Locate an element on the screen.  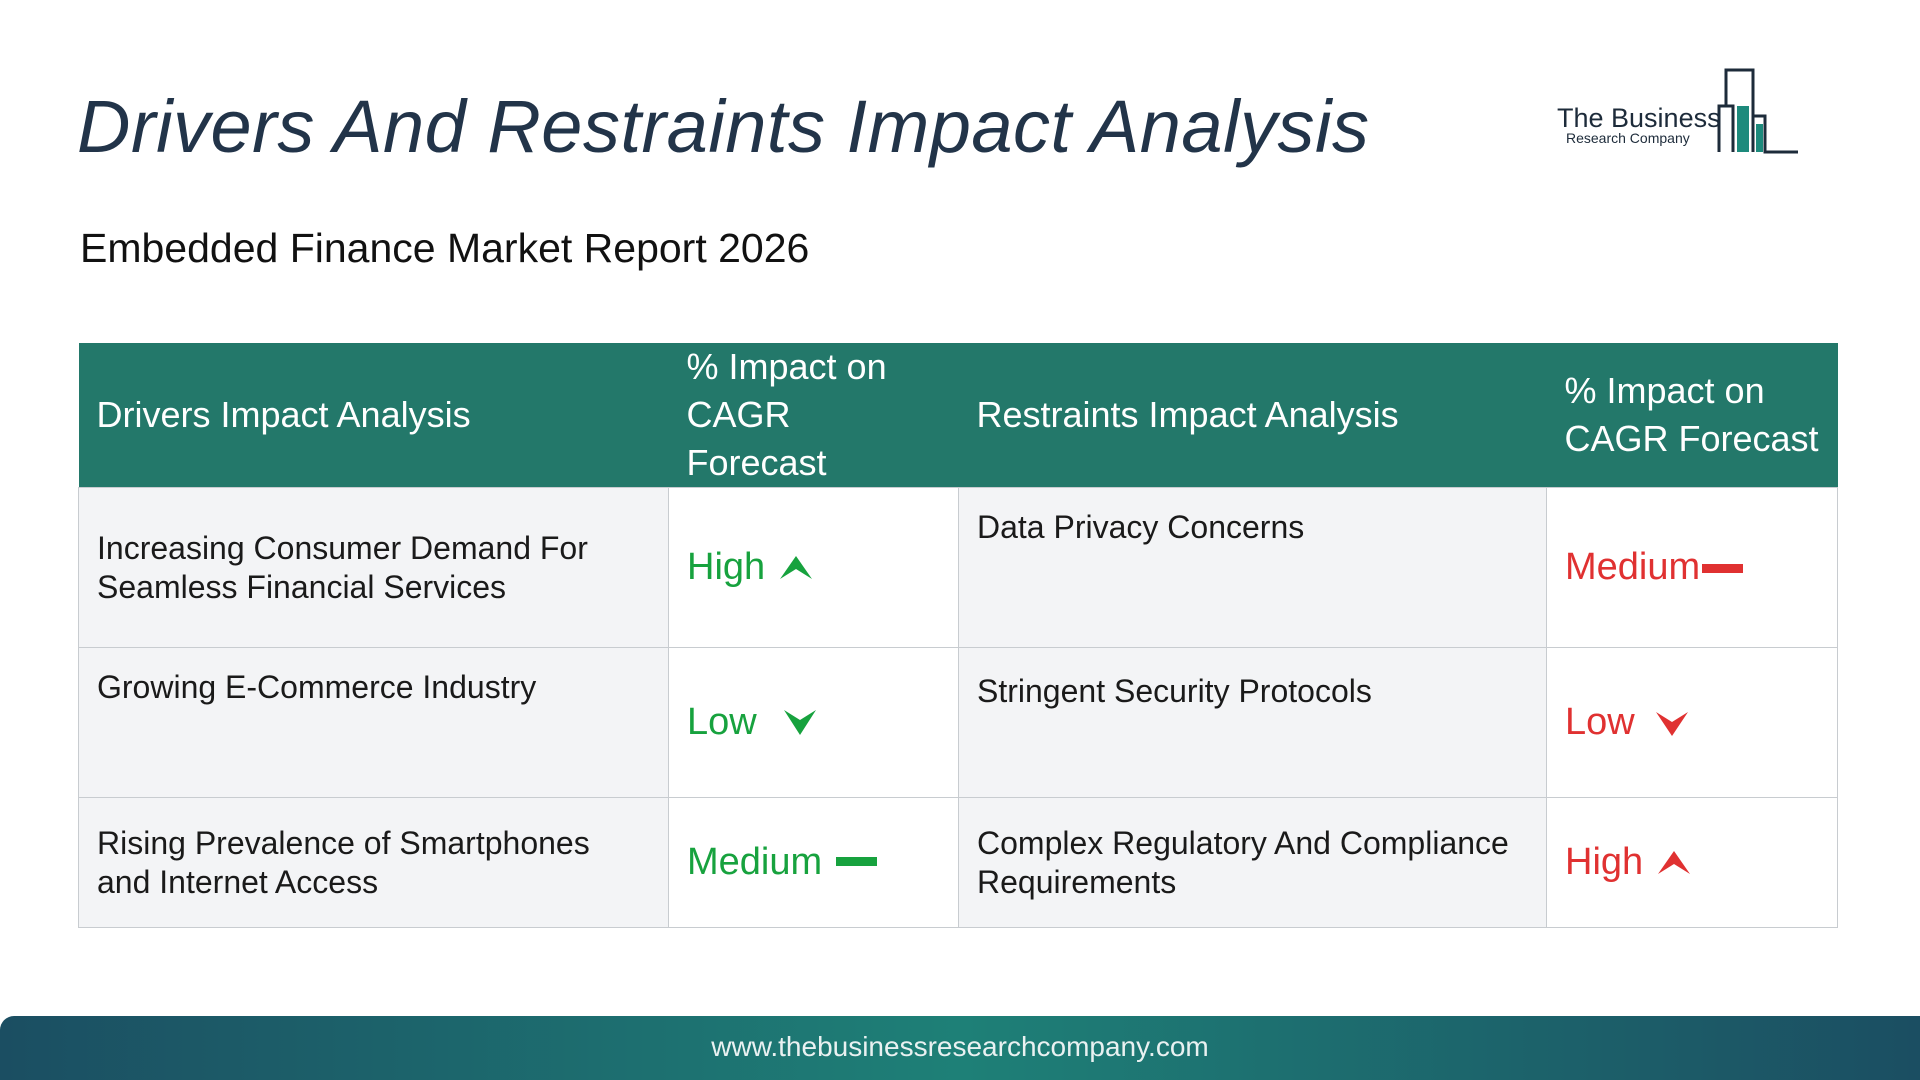
restraint-rating-cell: Medium is located at coordinates (1692, 567).